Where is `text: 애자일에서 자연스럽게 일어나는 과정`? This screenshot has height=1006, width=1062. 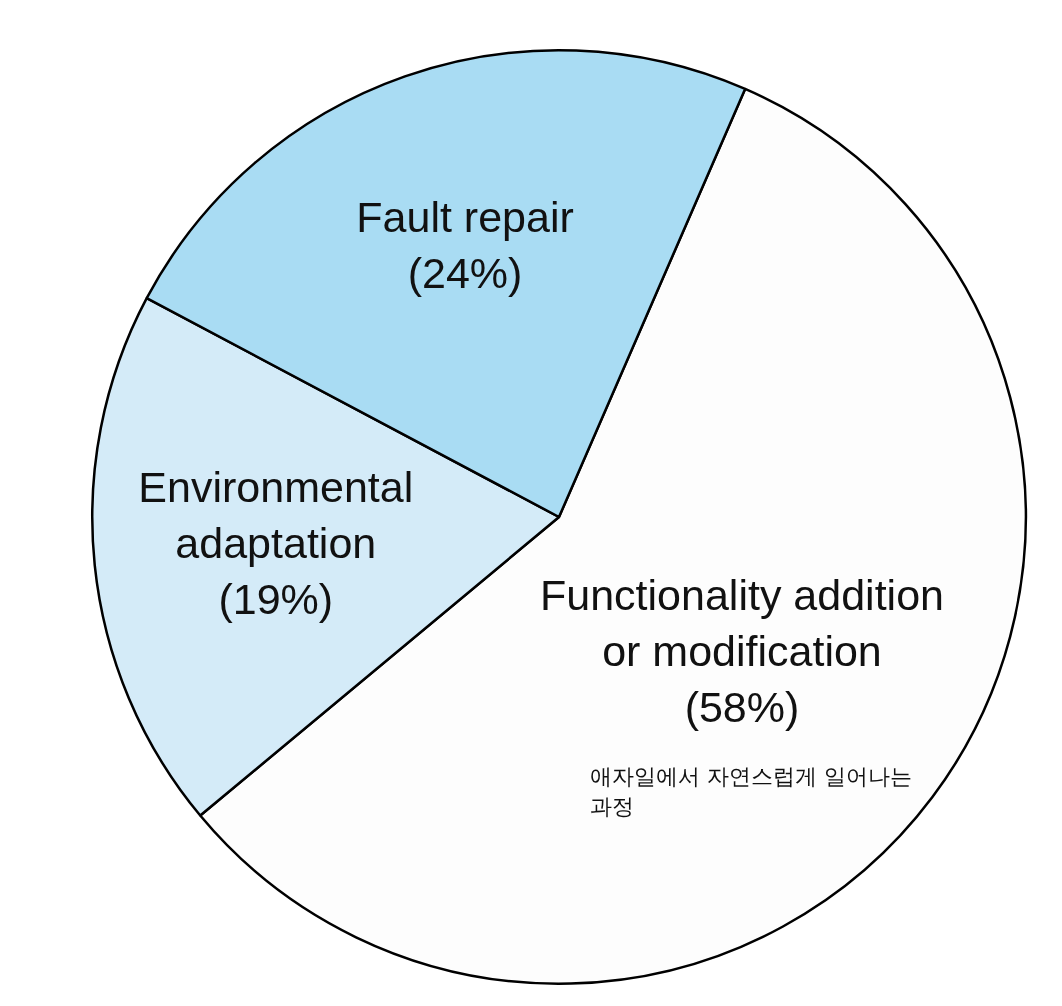 text: 애자일에서 자연스럽게 일어나는 과정 is located at coordinates (751, 792).